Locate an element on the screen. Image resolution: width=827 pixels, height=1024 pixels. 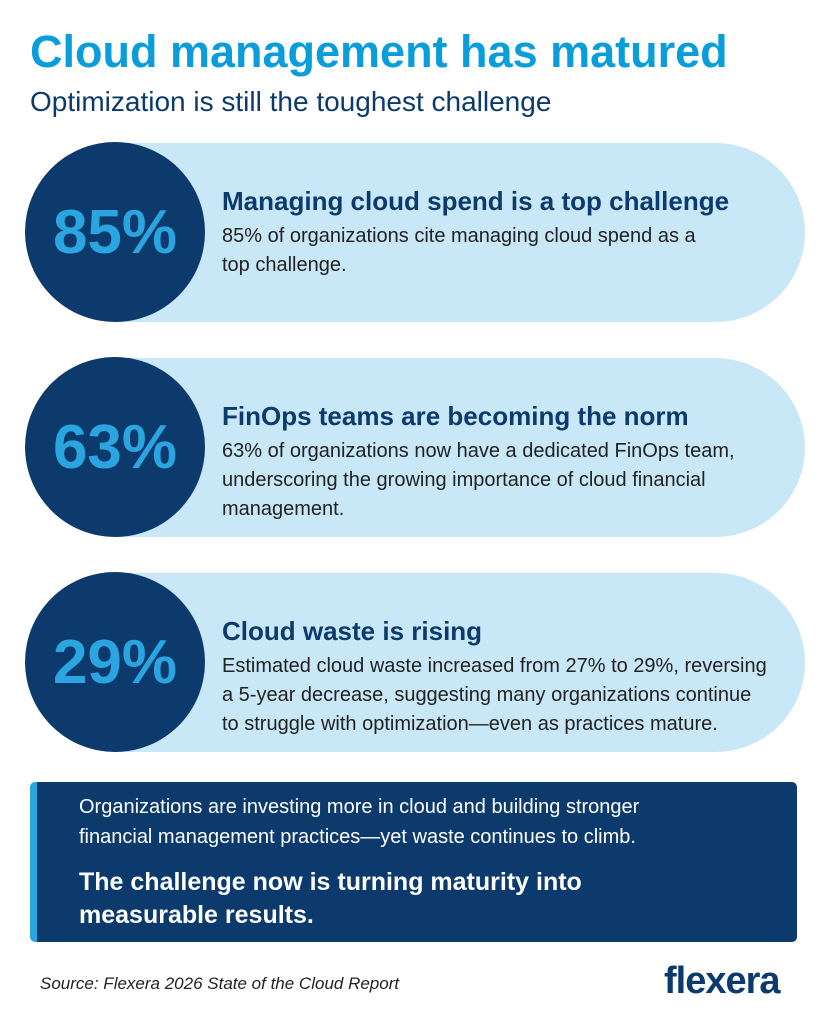
stat-circle: 85% is located at coordinates (115, 232).